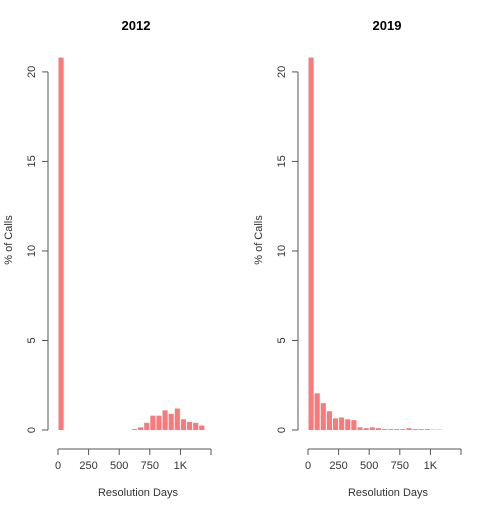  What do you see at coordinates (88, 466) in the screenshot?
I see `x-tick-label-2012-1: 250` at bounding box center [88, 466].